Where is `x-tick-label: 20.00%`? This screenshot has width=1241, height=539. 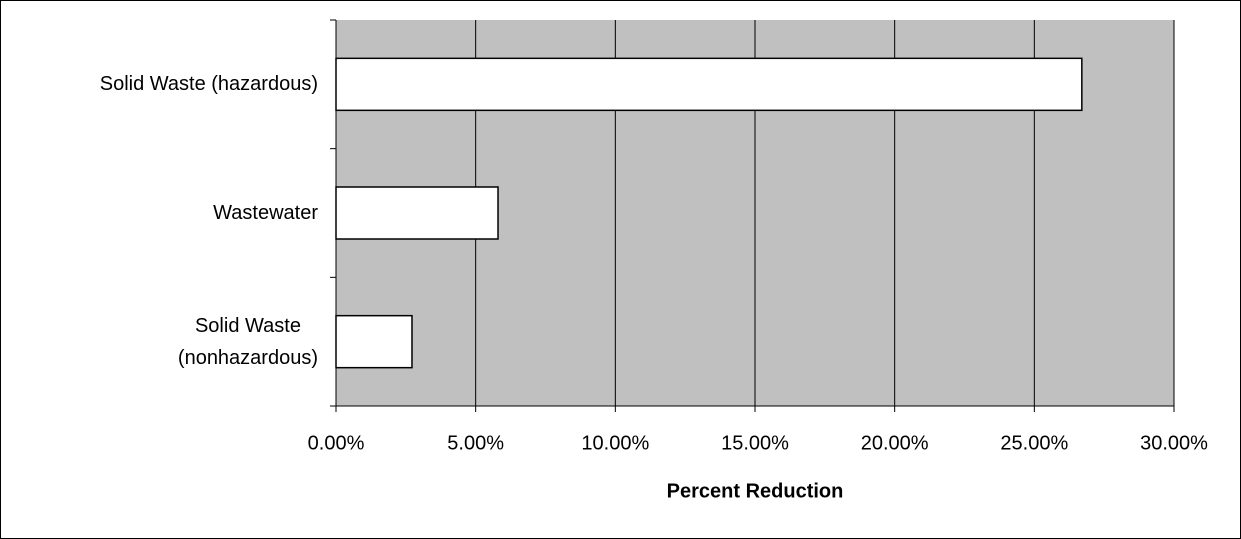
x-tick-label: 20.00% is located at coordinates (895, 443).